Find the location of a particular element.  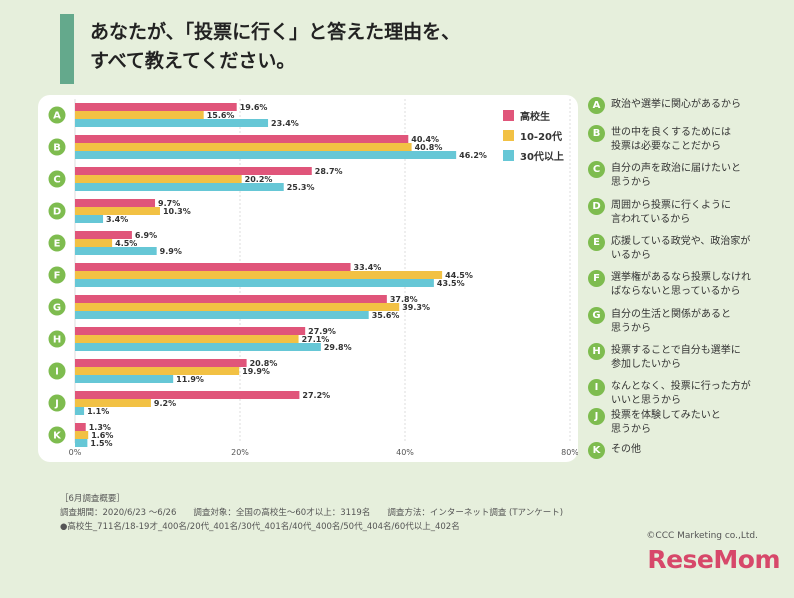

bar-hs-b is located at coordinates (242, 139).